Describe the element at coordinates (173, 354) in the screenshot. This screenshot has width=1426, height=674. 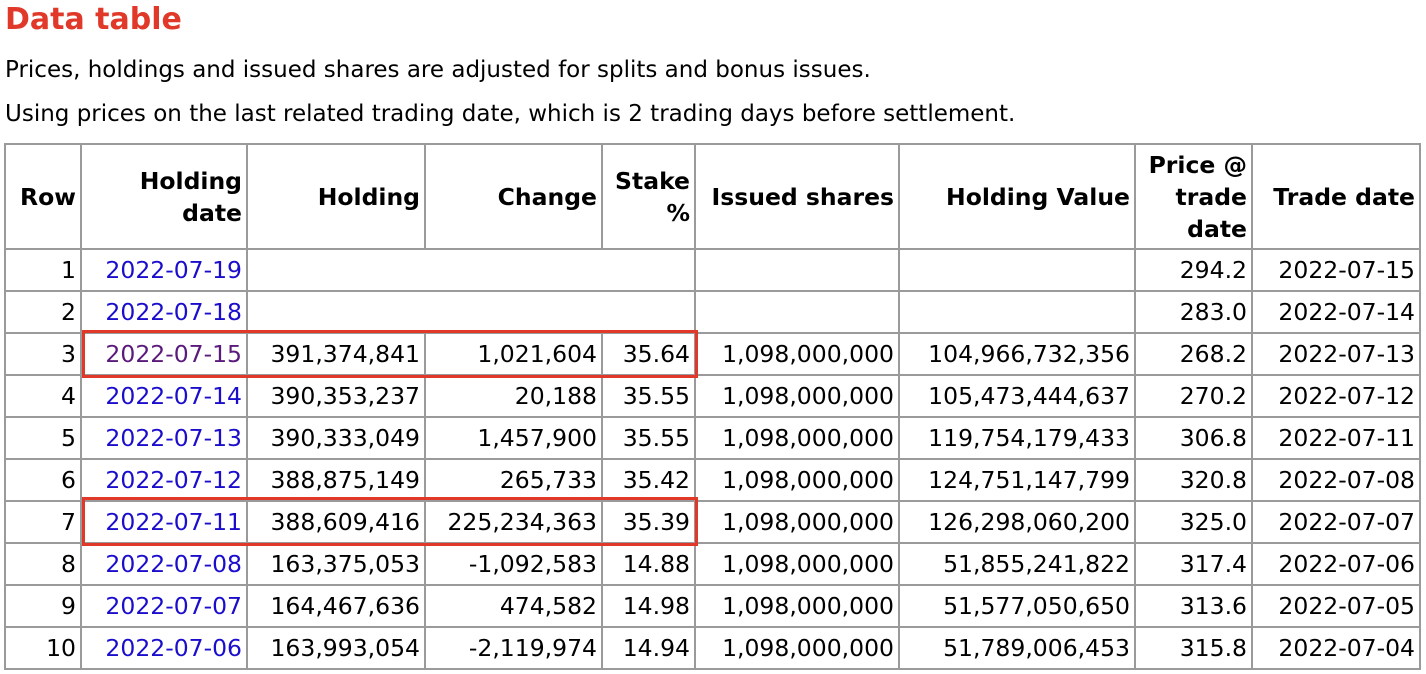
I see `holding-date-link: 2022-07-15` at that location.